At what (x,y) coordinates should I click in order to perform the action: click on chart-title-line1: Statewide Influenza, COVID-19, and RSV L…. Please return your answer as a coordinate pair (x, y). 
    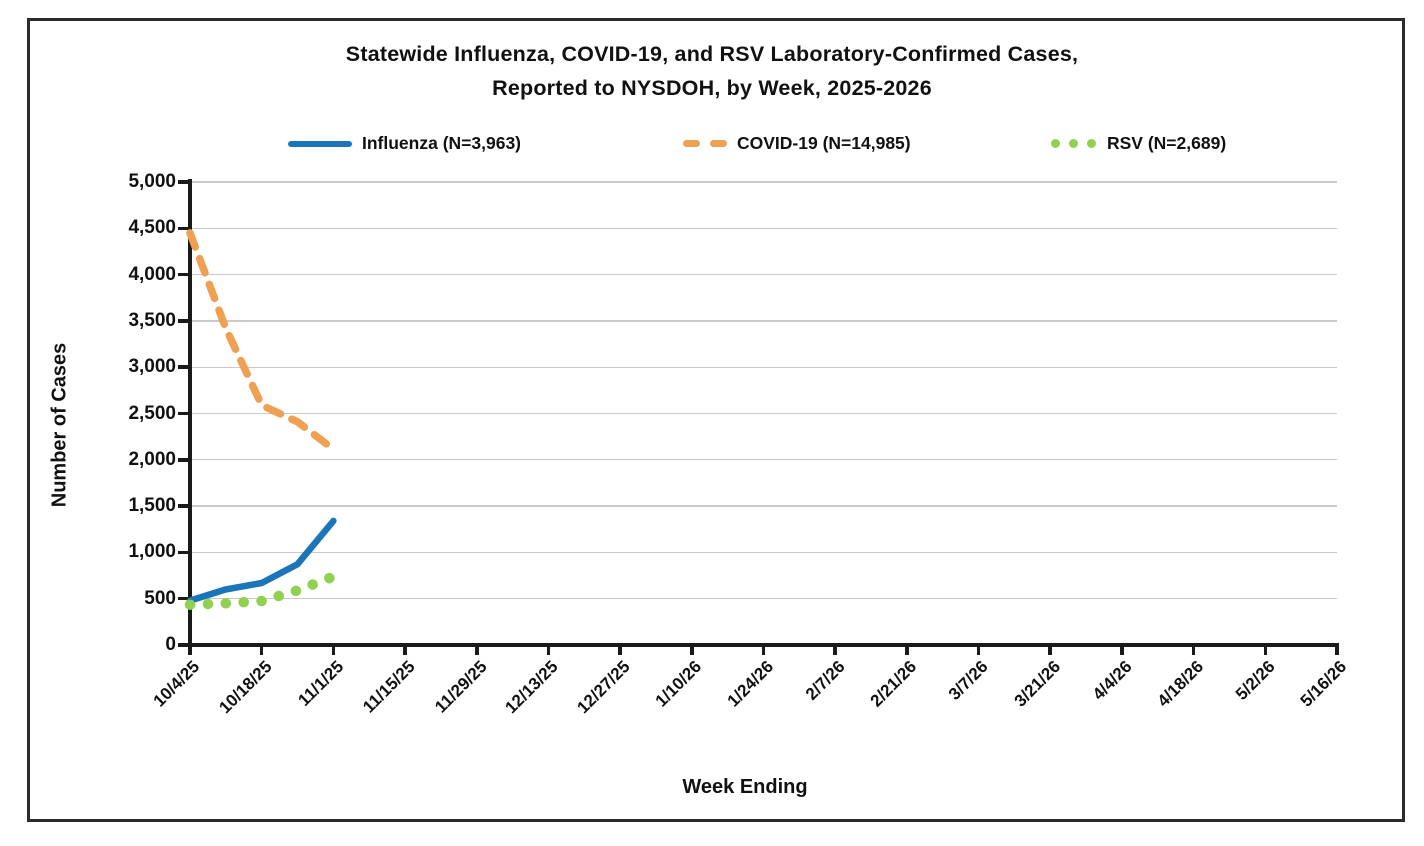
    Looking at the image, I should click on (712, 54).